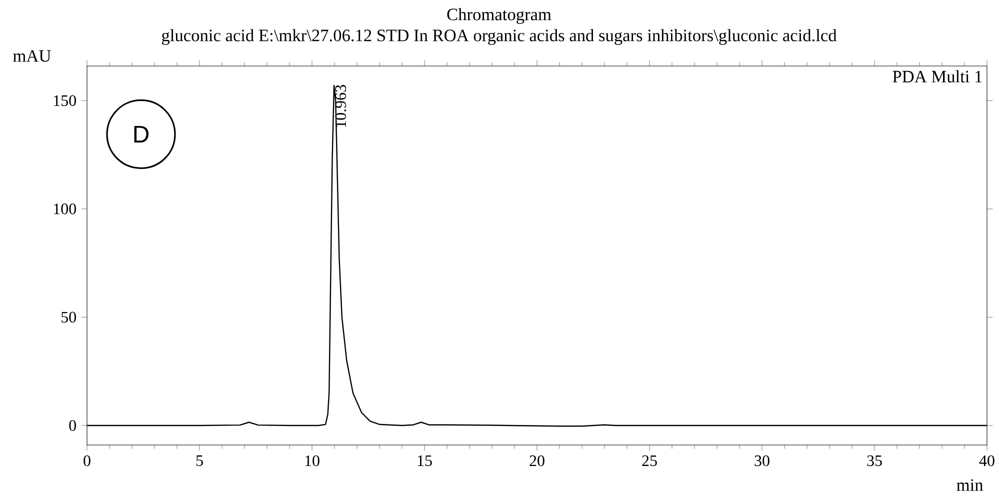 The width and height of the screenshot is (999, 499). Describe the element at coordinates (32, 56) in the screenshot. I see `y-axis-title: mAU` at that location.